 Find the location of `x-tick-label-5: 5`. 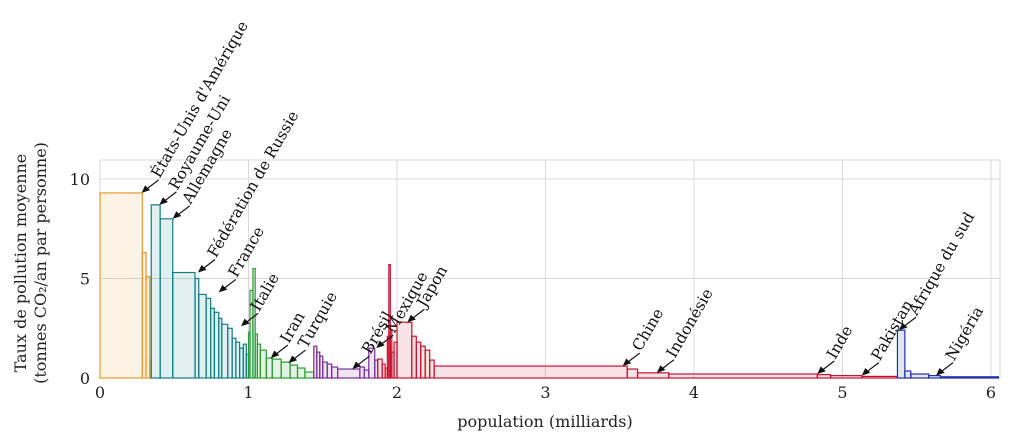

x-tick-label-5: 5 is located at coordinates (842, 392).